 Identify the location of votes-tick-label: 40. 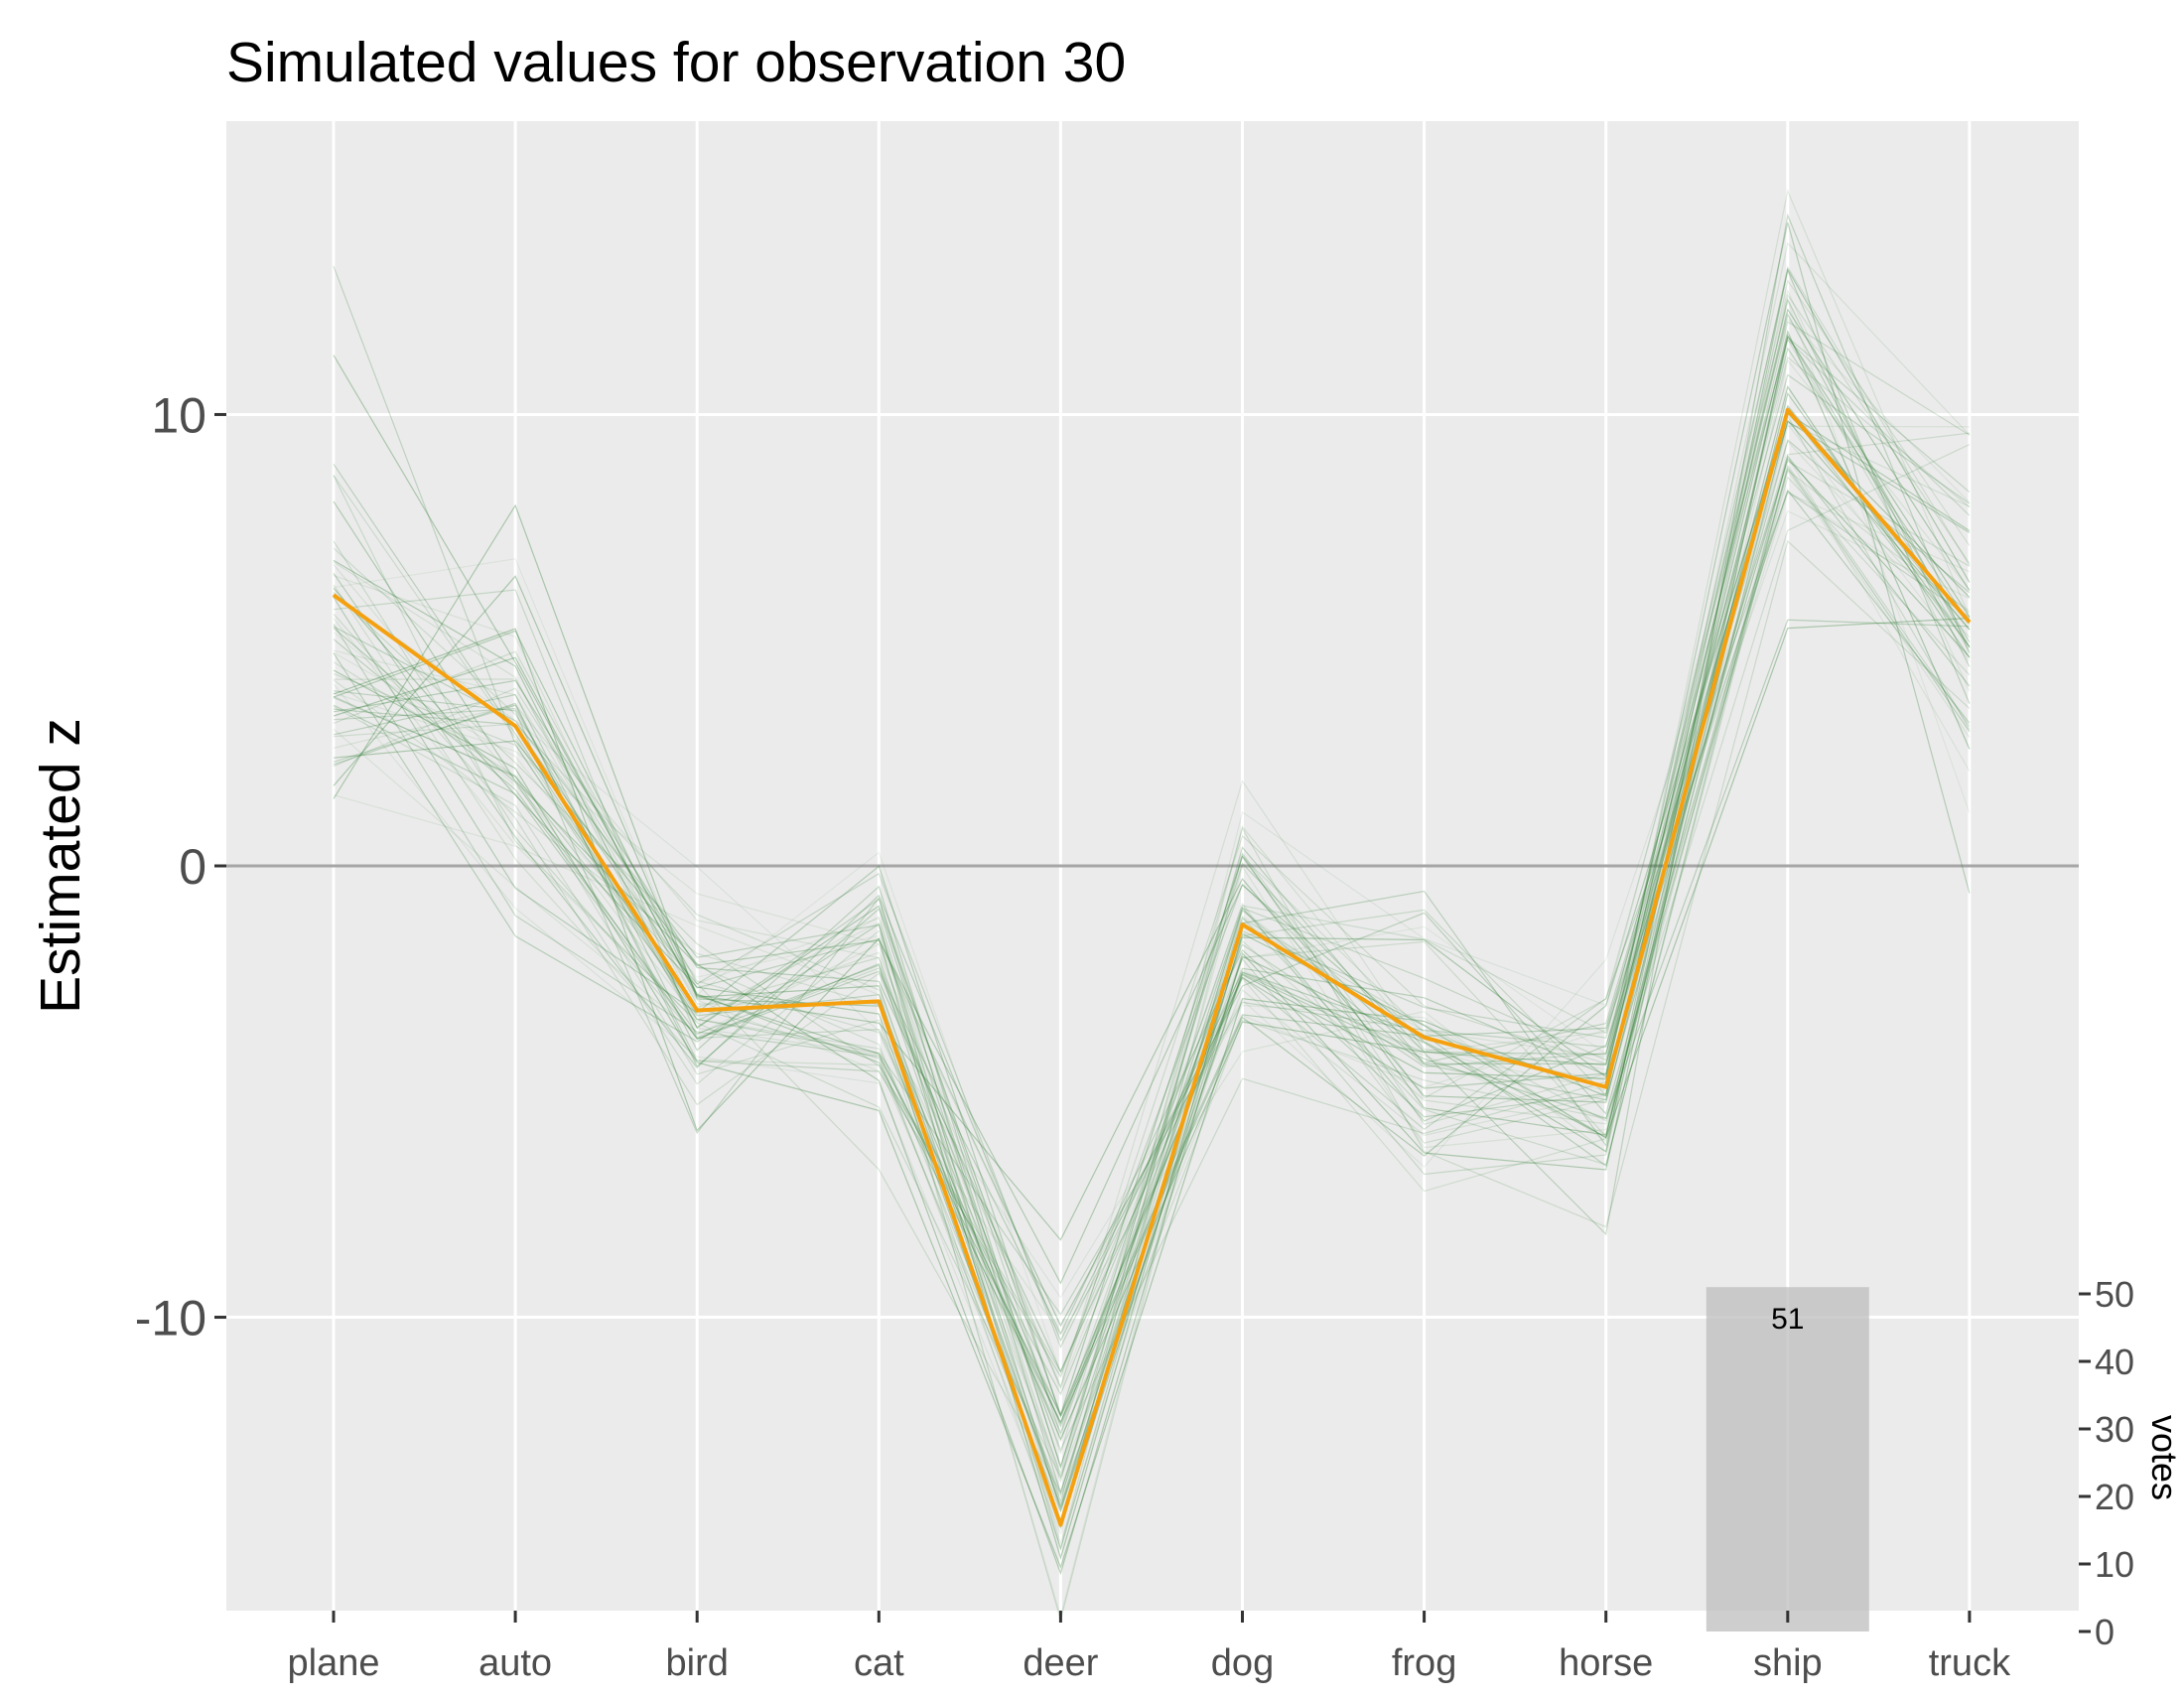
(2114, 1362).